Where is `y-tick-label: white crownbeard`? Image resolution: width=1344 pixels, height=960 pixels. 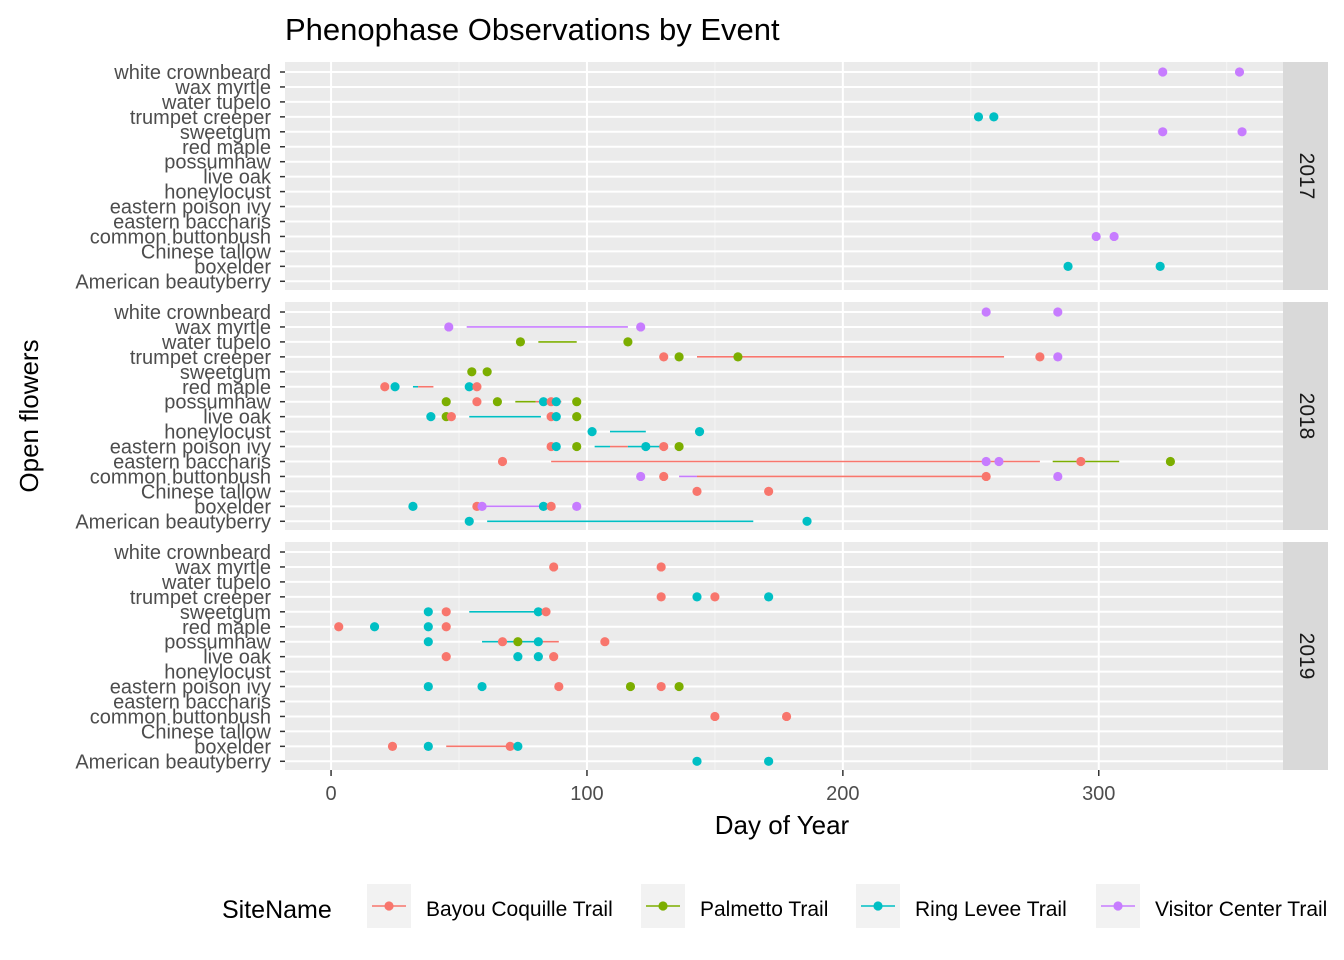 y-tick-label: white crownbeard is located at coordinates (192, 313).